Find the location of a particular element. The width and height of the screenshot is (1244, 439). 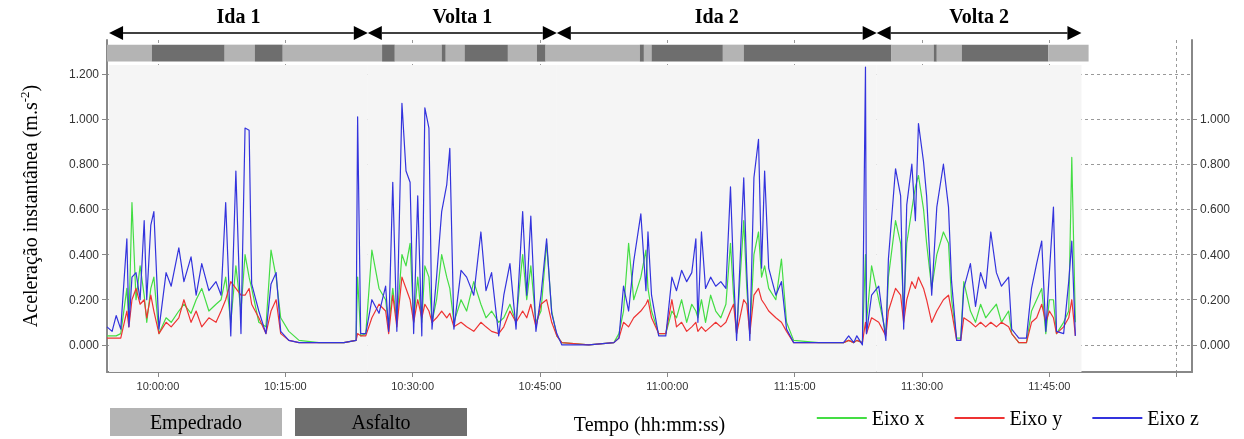

band-label: Ida 2 is located at coordinates (716, 16).